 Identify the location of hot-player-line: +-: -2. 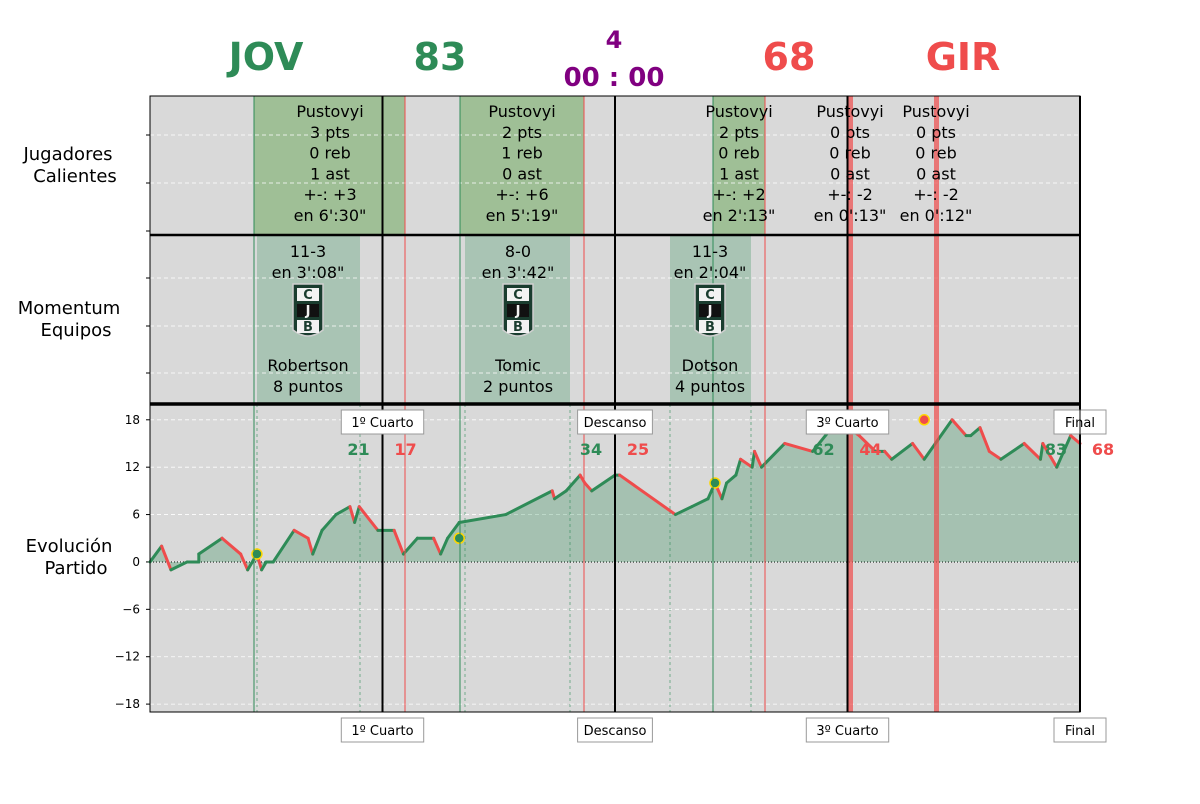
(936, 194).